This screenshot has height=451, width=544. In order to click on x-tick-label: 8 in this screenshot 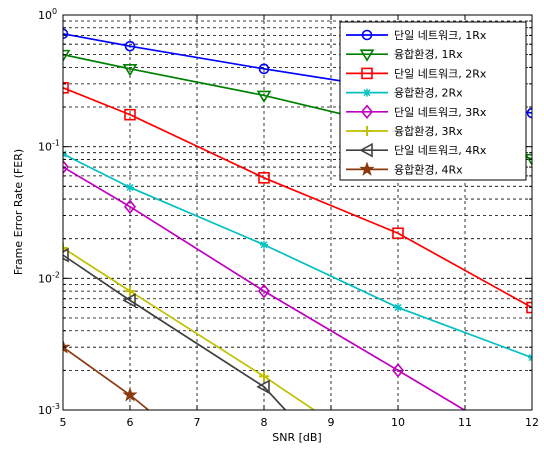, I will do `click(264, 422)`.